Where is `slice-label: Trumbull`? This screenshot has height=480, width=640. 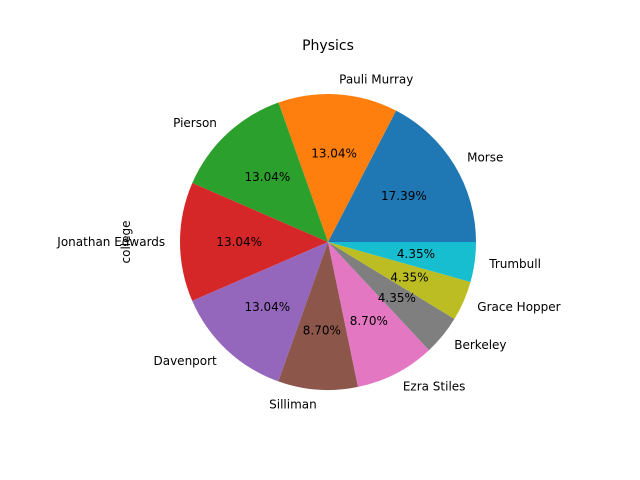 slice-label: Trumbull is located at coordinates (514, 264).